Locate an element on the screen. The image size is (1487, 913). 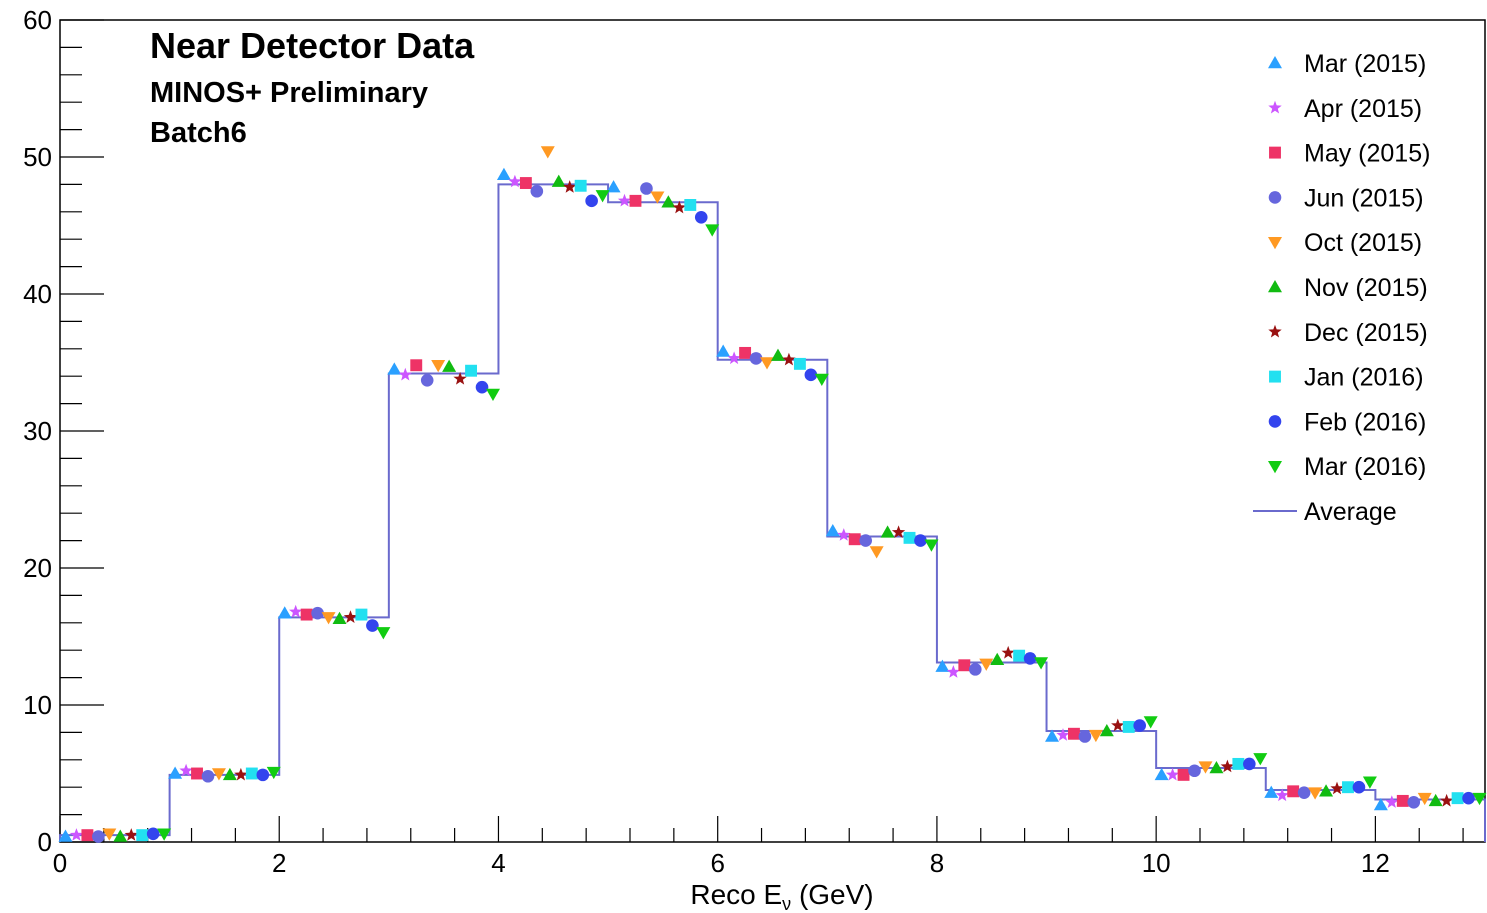
legend-label: Jan (2016) is located at coordinates (1364, 378).